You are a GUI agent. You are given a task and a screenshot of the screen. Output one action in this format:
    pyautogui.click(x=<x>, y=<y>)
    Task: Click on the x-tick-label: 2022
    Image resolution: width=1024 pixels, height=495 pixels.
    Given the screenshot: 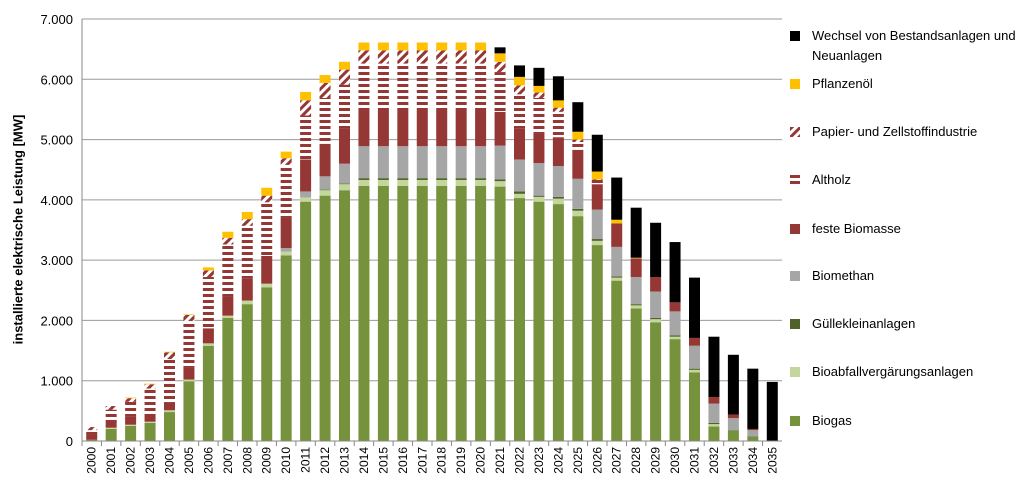 What is the action you would take?
    pyautogui.click(x=520, y=460)
    